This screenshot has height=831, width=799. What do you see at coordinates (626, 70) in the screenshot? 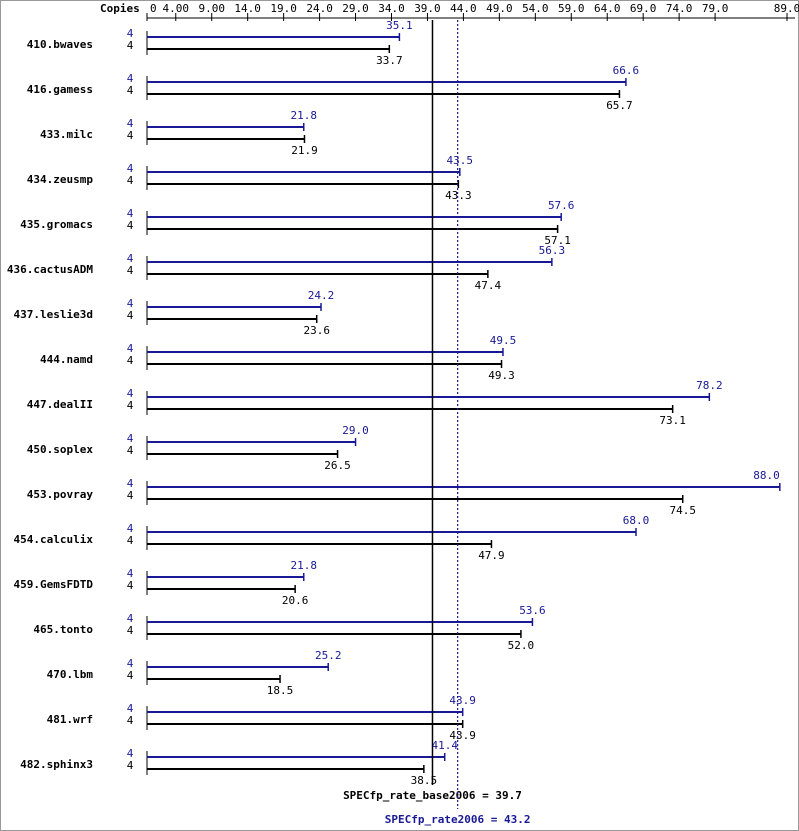
I see `value-label: 66.6` at bounding box center [626, 70].